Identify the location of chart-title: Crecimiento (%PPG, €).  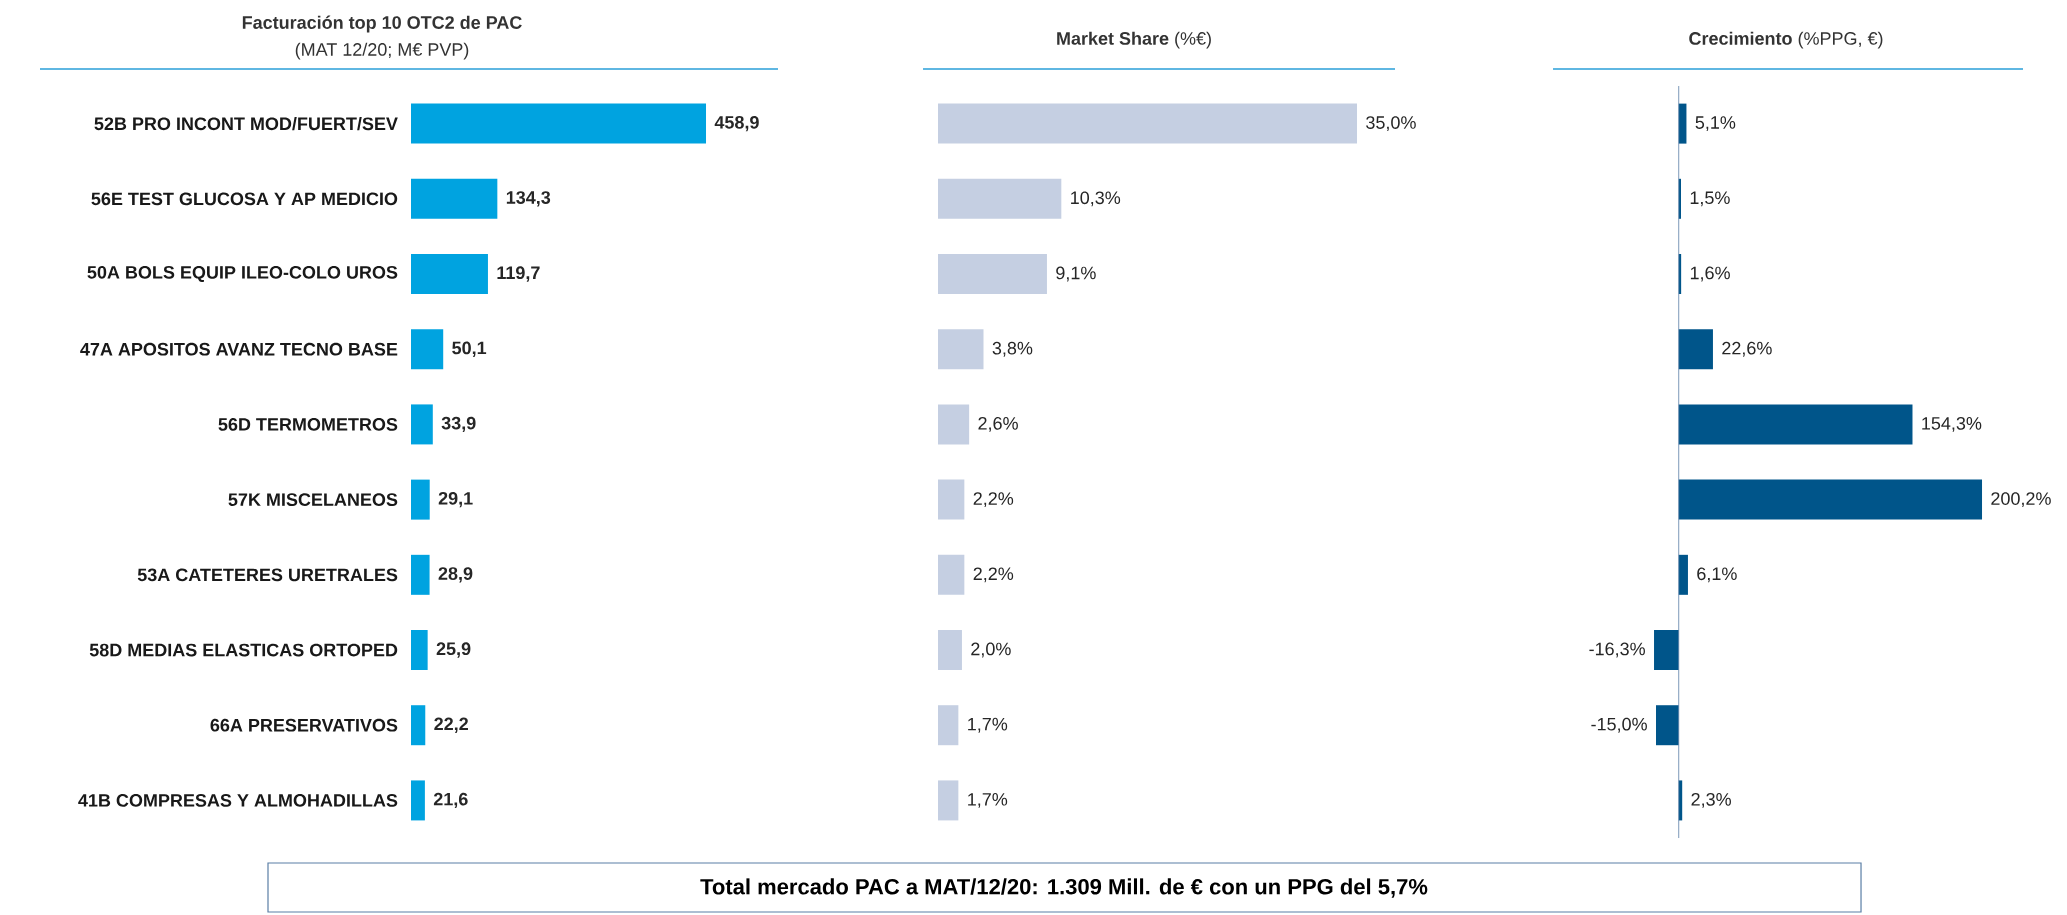
(1786, 40).